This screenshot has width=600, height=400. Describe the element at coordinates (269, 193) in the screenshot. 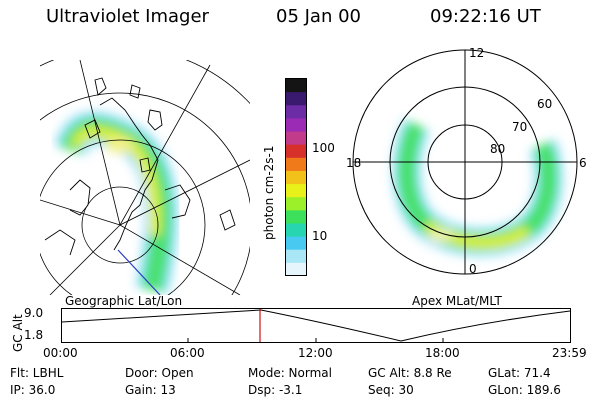

I see `colorbar-unit-label: photon cm-2s-1` at that location.